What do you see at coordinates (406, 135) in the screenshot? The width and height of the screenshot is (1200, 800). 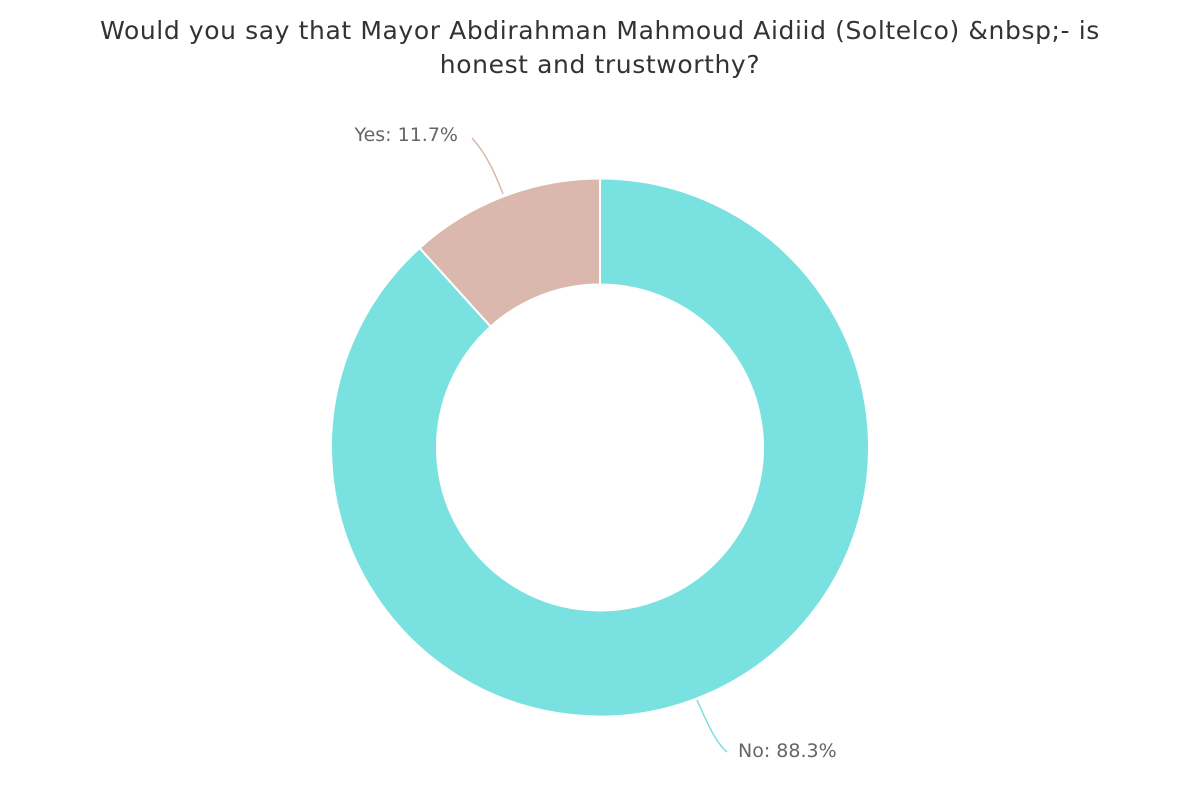 I see `data-label-yes: Yes: 11.7%` at bounding box center [406, 135].